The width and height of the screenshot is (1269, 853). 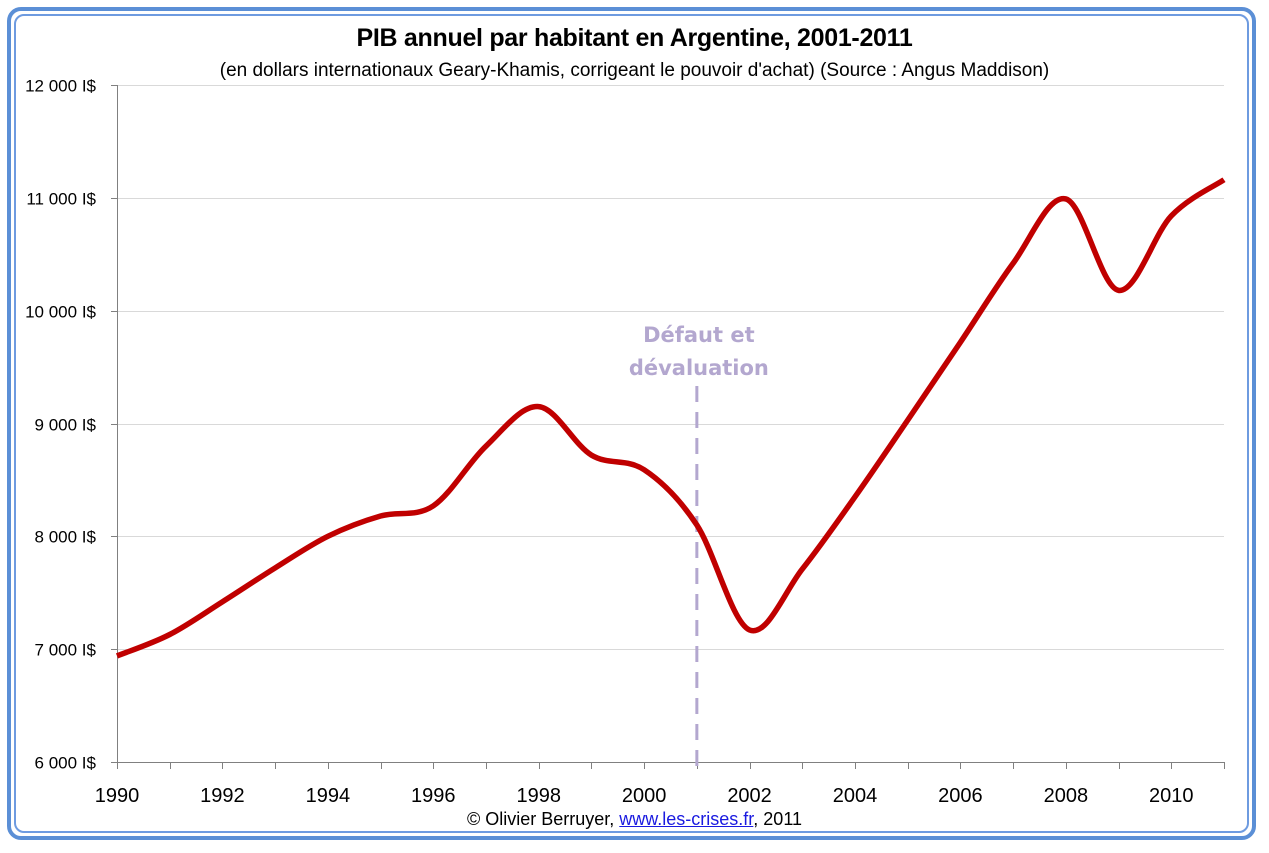 What do you see at coordinates (66, 537) in the screenshot?
I see `y-tick-label: 8 000 I$` at bounding box center [66, 537].